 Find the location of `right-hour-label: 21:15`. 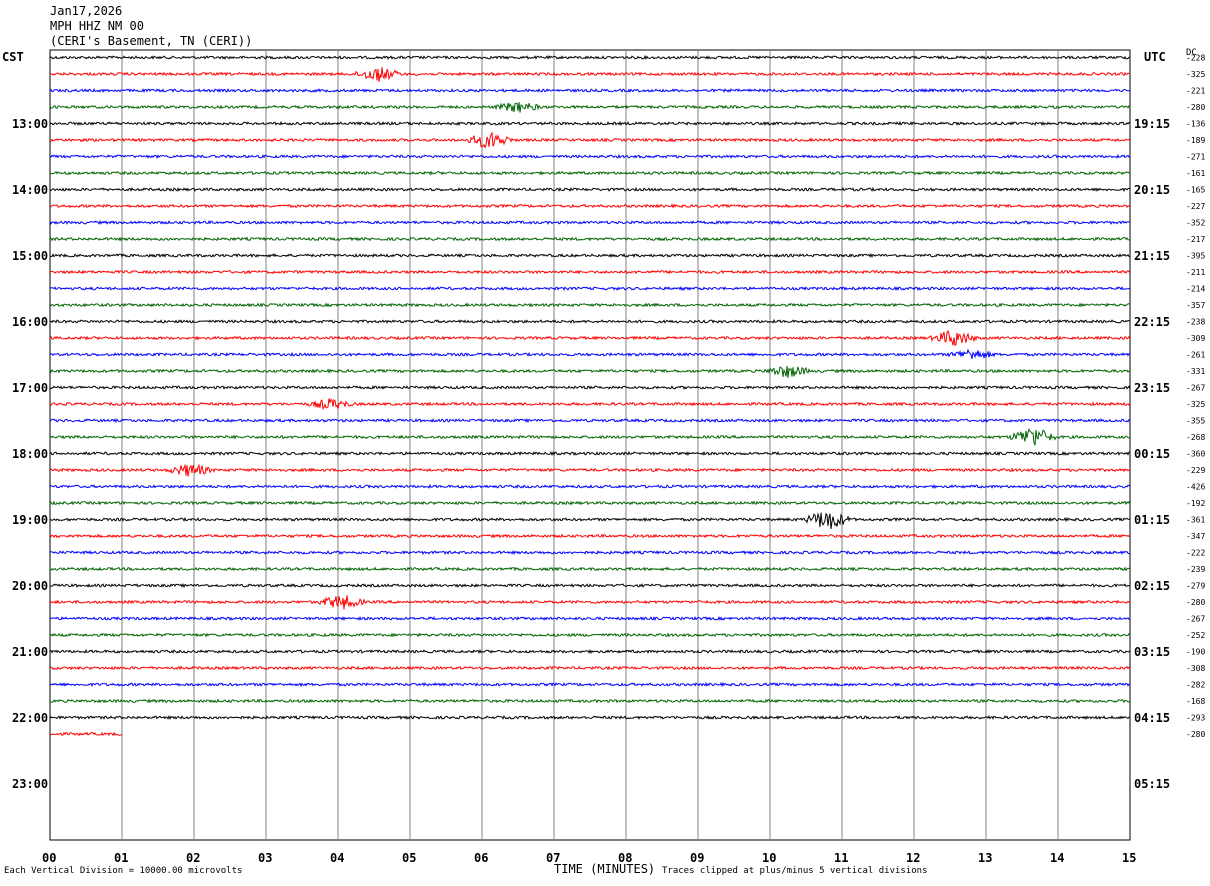

right-hour-label: 21:15 is located at coordinates (1152, 256).